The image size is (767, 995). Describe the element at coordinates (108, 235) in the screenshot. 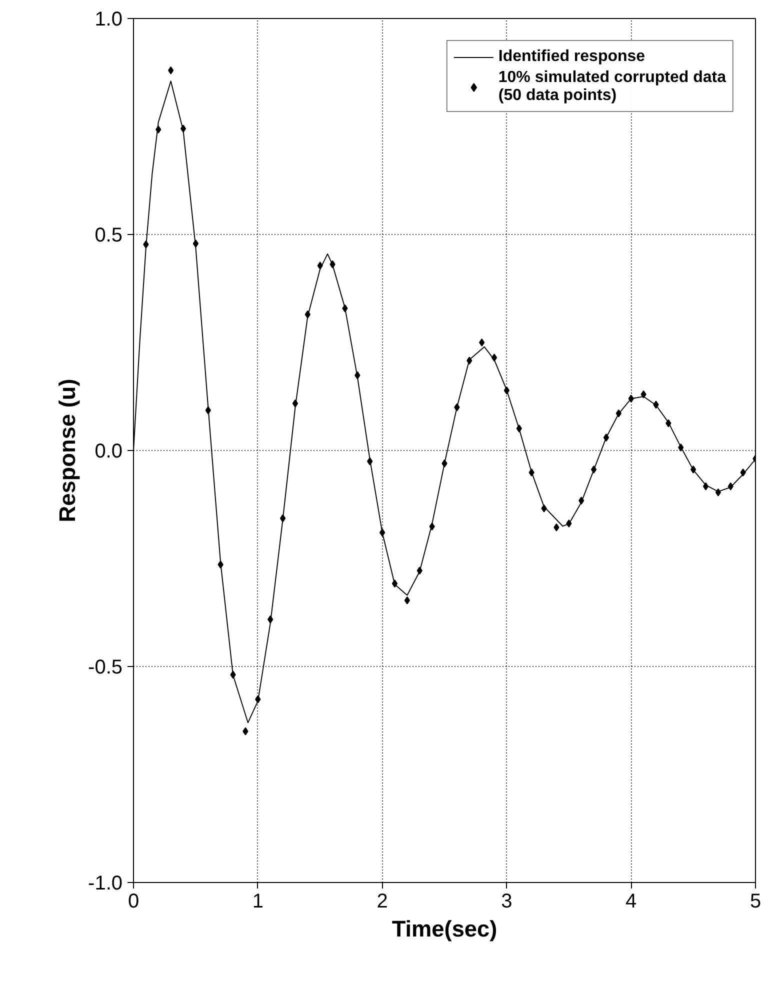

I see `y-tick-label: 0.5` at that location.